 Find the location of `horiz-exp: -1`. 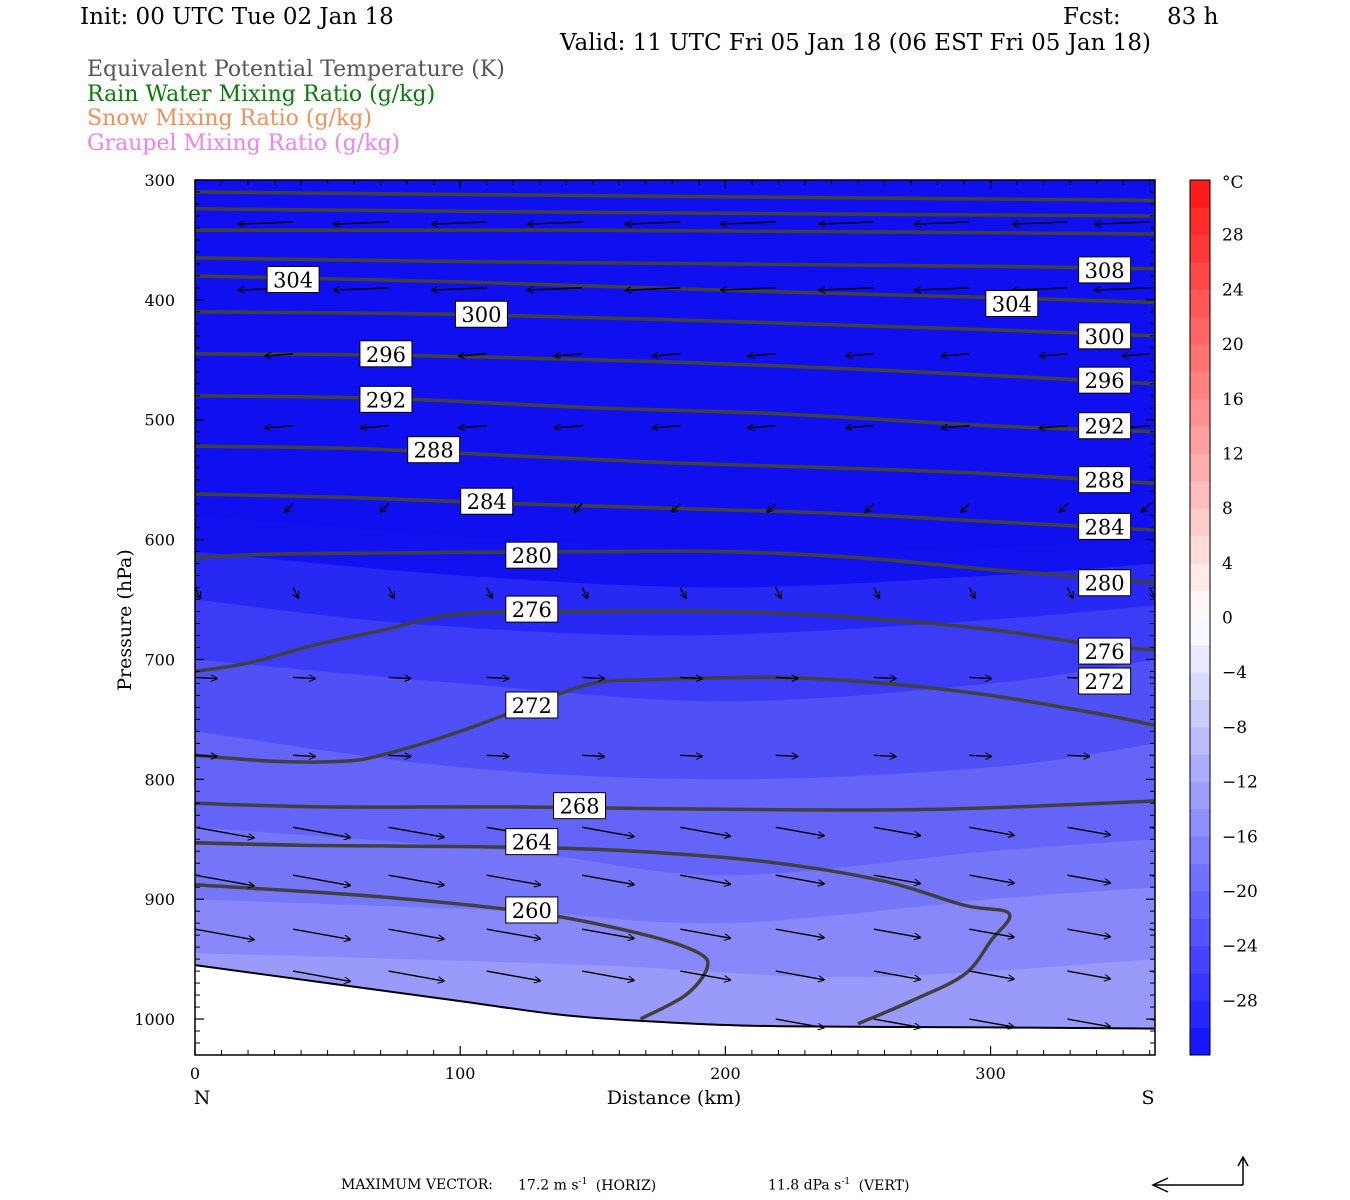

horiz-exp: -1 is located at coordinates (583, 1182).